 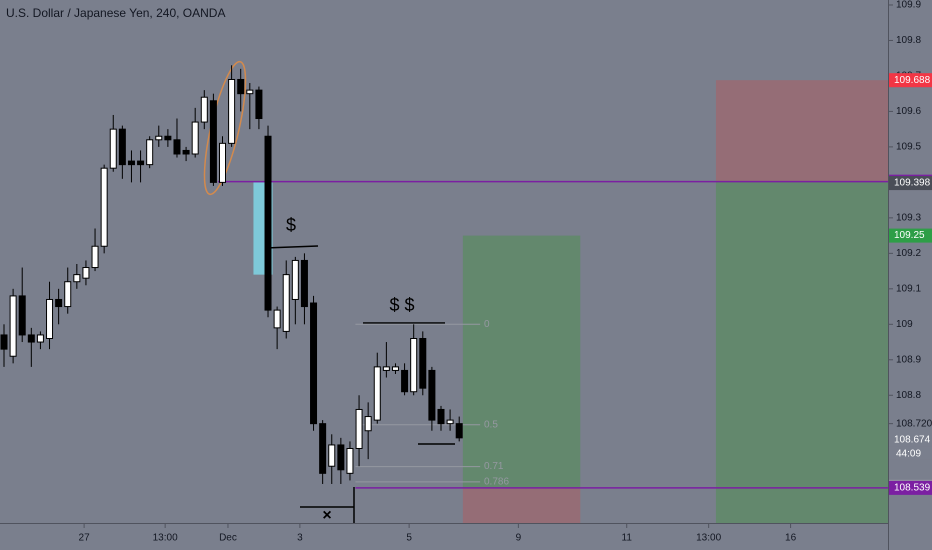 I want to click on annotation: ×, so click(x=326, y=515).